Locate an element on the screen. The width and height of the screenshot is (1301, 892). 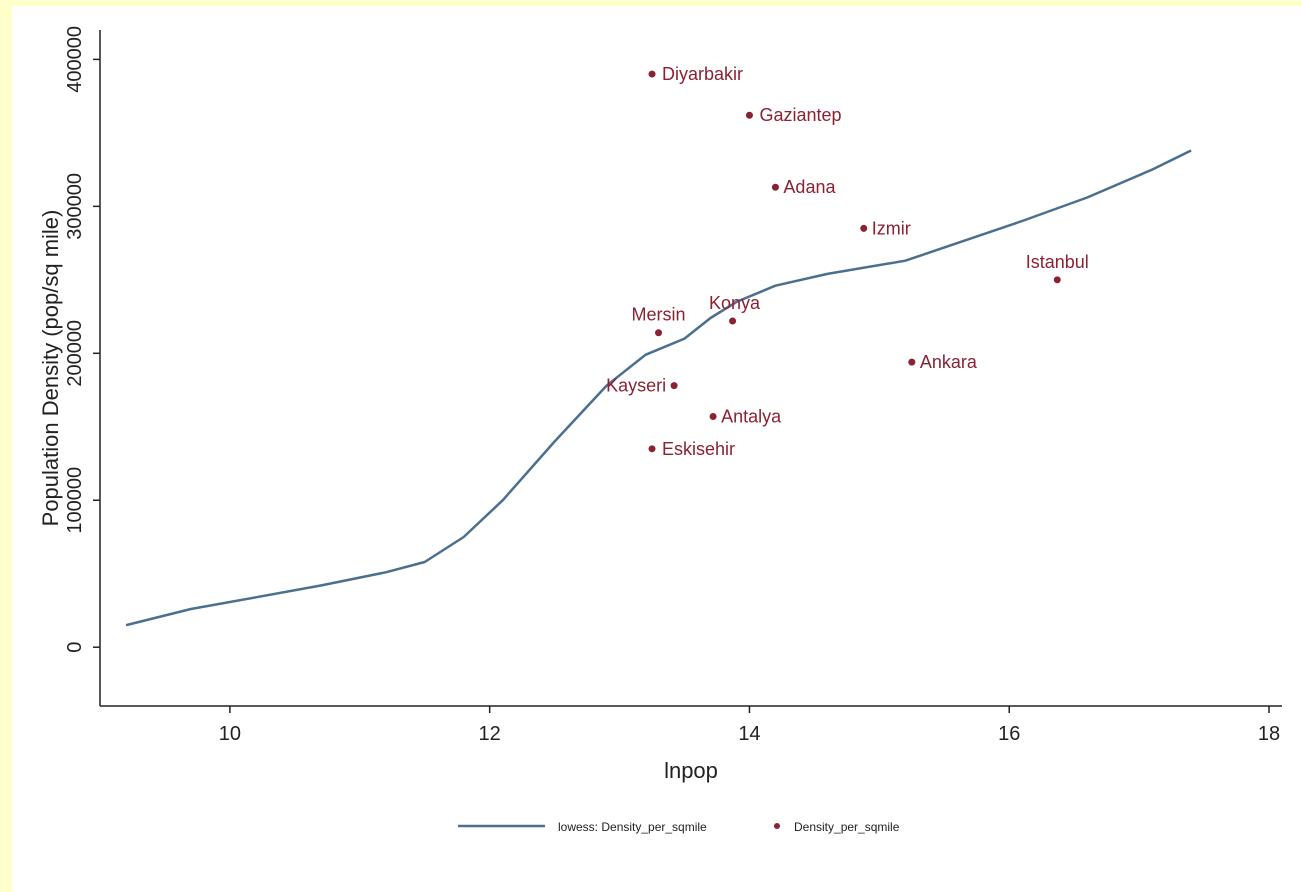
legend-points-label: Density_per_sqmile is located at coordinates (847, 827).